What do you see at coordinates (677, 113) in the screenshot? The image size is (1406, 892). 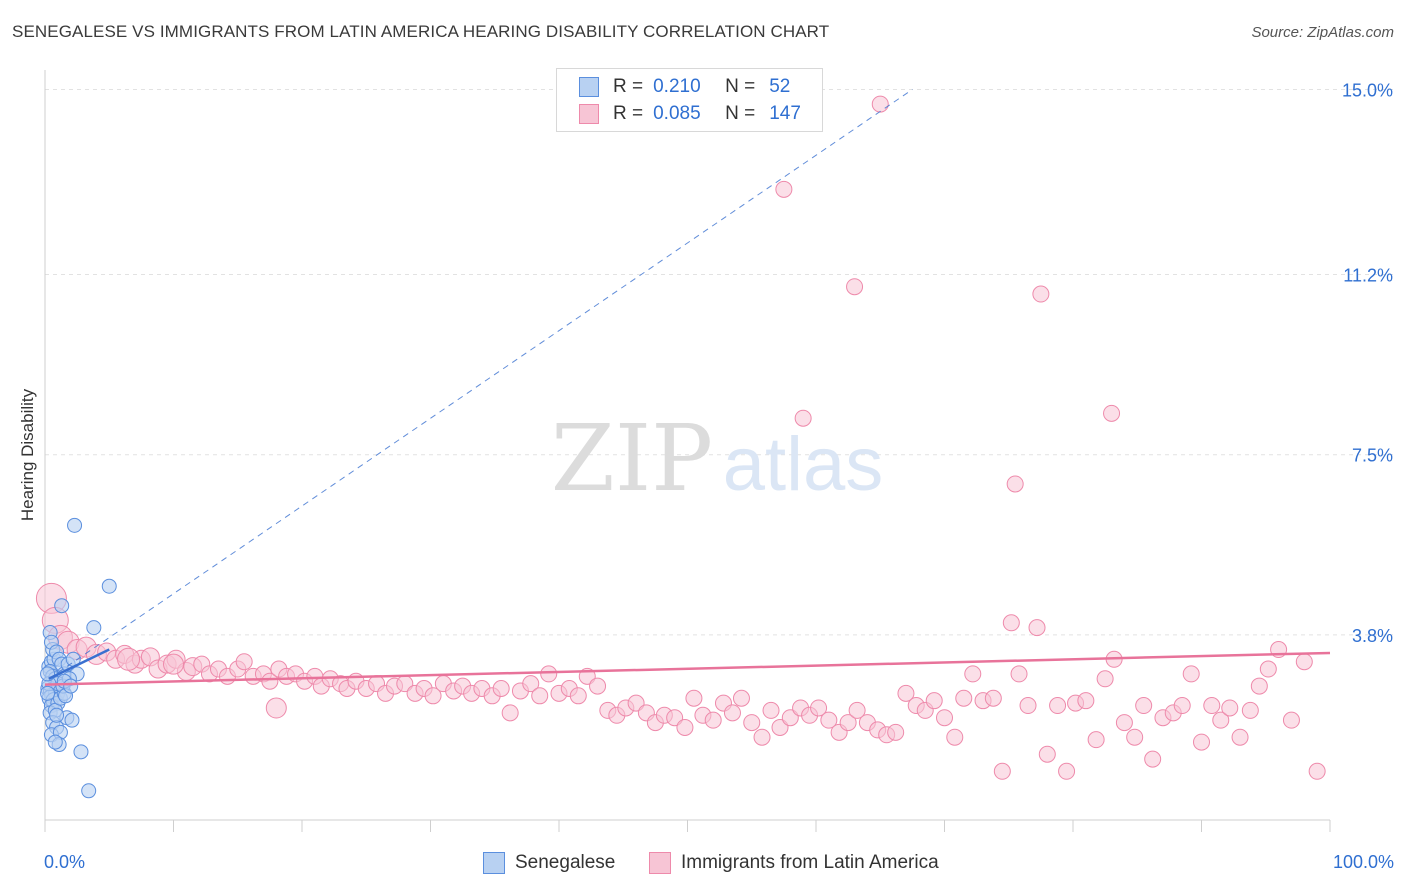 I see `legend-r-value: 0.085` at bounding box center [677, 113].